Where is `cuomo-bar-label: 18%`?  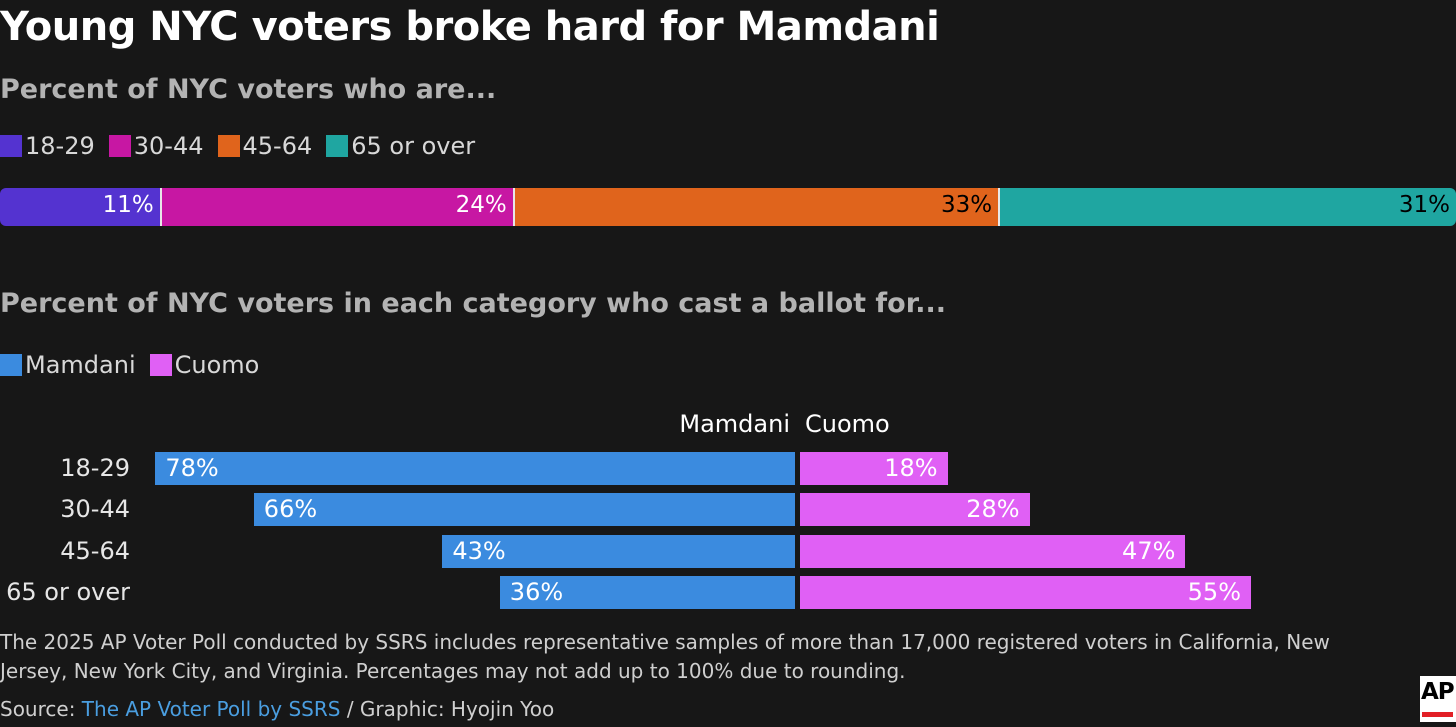 cuomo-bar-label: 18% is located at coordinates (911, 468).